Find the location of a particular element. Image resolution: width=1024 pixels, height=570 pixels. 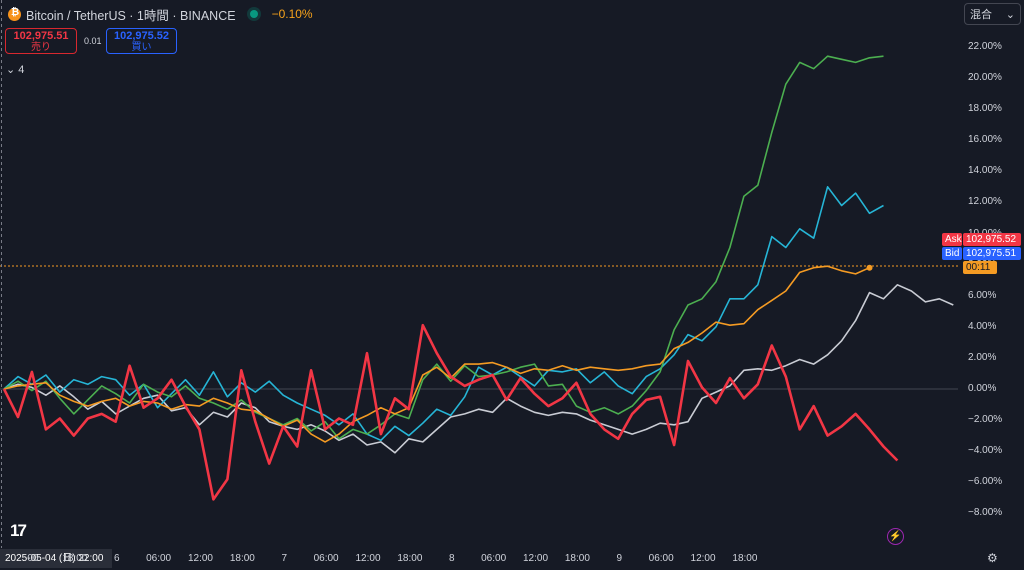

tradingview-logo: 17 is located at coordinates (18, 530).